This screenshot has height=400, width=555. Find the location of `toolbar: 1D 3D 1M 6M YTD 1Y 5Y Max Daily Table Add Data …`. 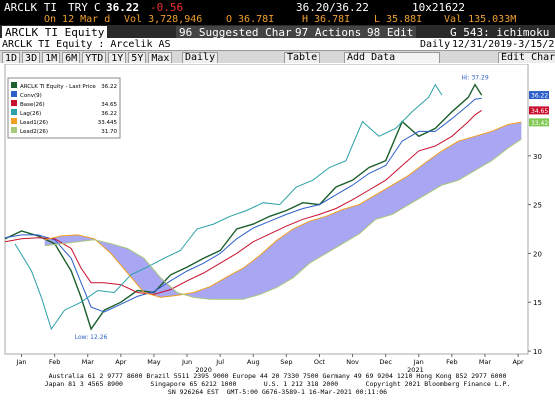

toolbar: 1D 3D 1M 6M YTD 1Y 5Y Max Daily Table Add Data … is located at coordinates (277, 57).